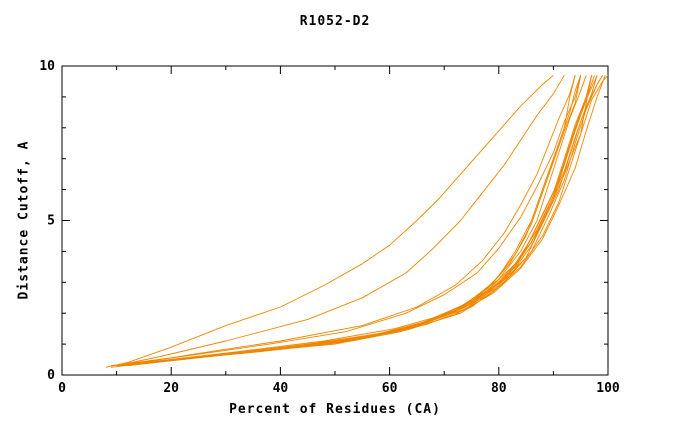 The image size is (680, 440). What do you see at coordinates (608, 388) in the screenshot?
I see `x-tick-label: 100` at bounding box center [608, 388].